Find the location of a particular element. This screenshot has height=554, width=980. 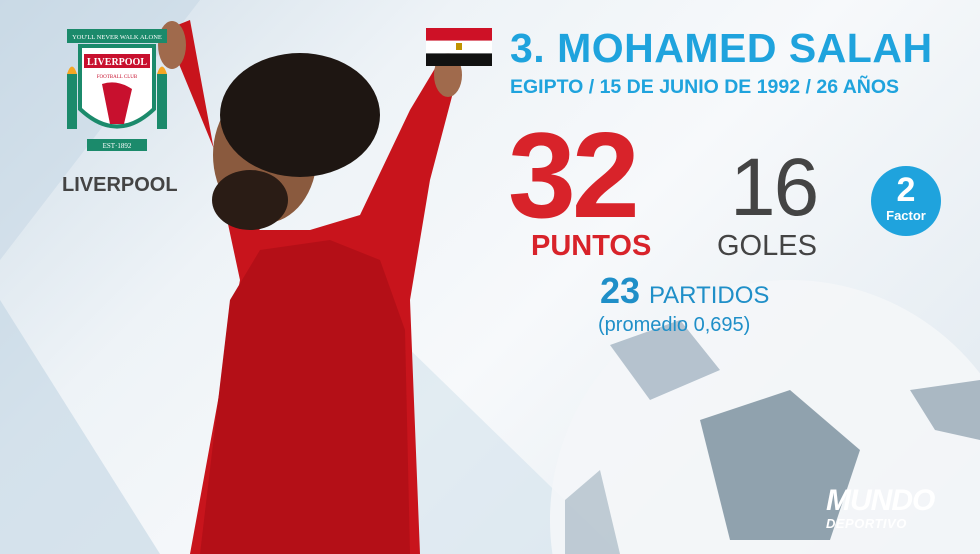

matches: 23 PARTIDOS is located at coordinates (684, 291).